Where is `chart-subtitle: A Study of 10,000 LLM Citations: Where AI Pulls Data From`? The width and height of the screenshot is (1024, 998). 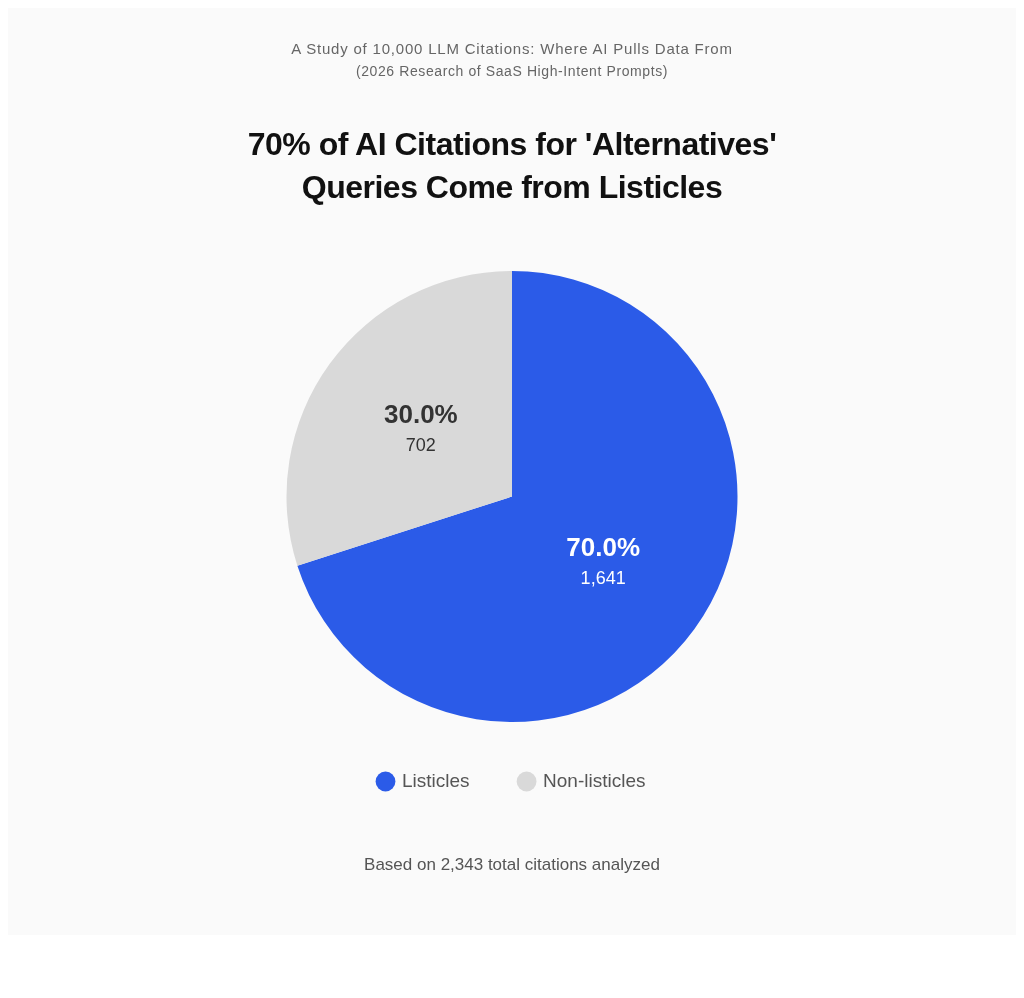 chart-subtitle: A Study of 10,000 LLM Citations: Where AI Pulls Data From is located at coordinates (512, 48).